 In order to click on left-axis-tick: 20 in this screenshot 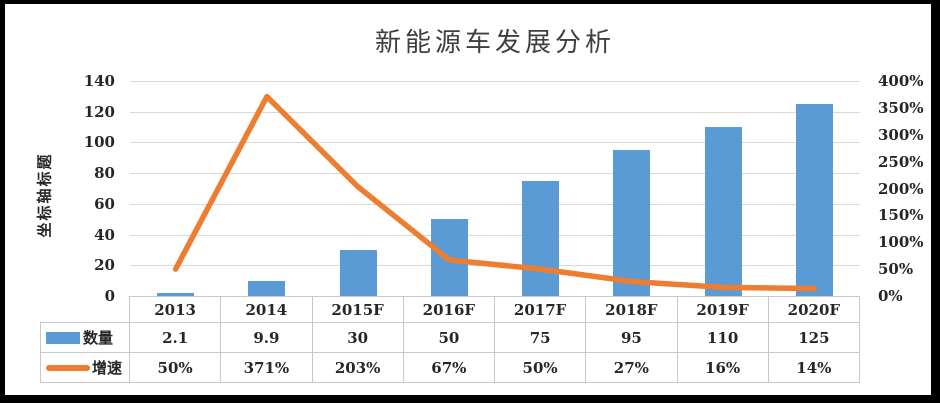, I will do `click(104, 265)`.